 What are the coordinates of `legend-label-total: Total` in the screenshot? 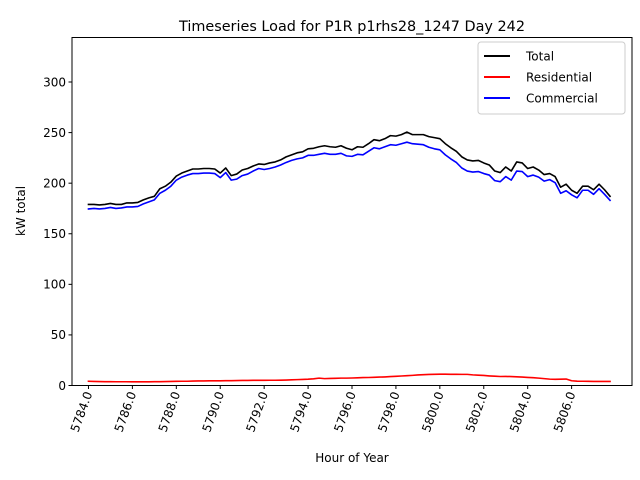 It's located at (539, 57).